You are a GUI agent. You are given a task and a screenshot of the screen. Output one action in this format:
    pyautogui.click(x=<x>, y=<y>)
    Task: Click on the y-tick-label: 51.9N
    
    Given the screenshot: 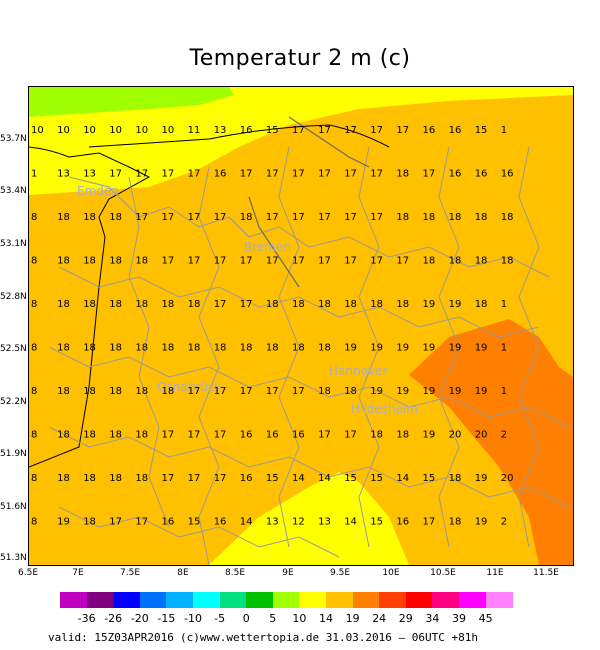 What is the action you would take?
    pyautogui.click(x=13, y=454)
    